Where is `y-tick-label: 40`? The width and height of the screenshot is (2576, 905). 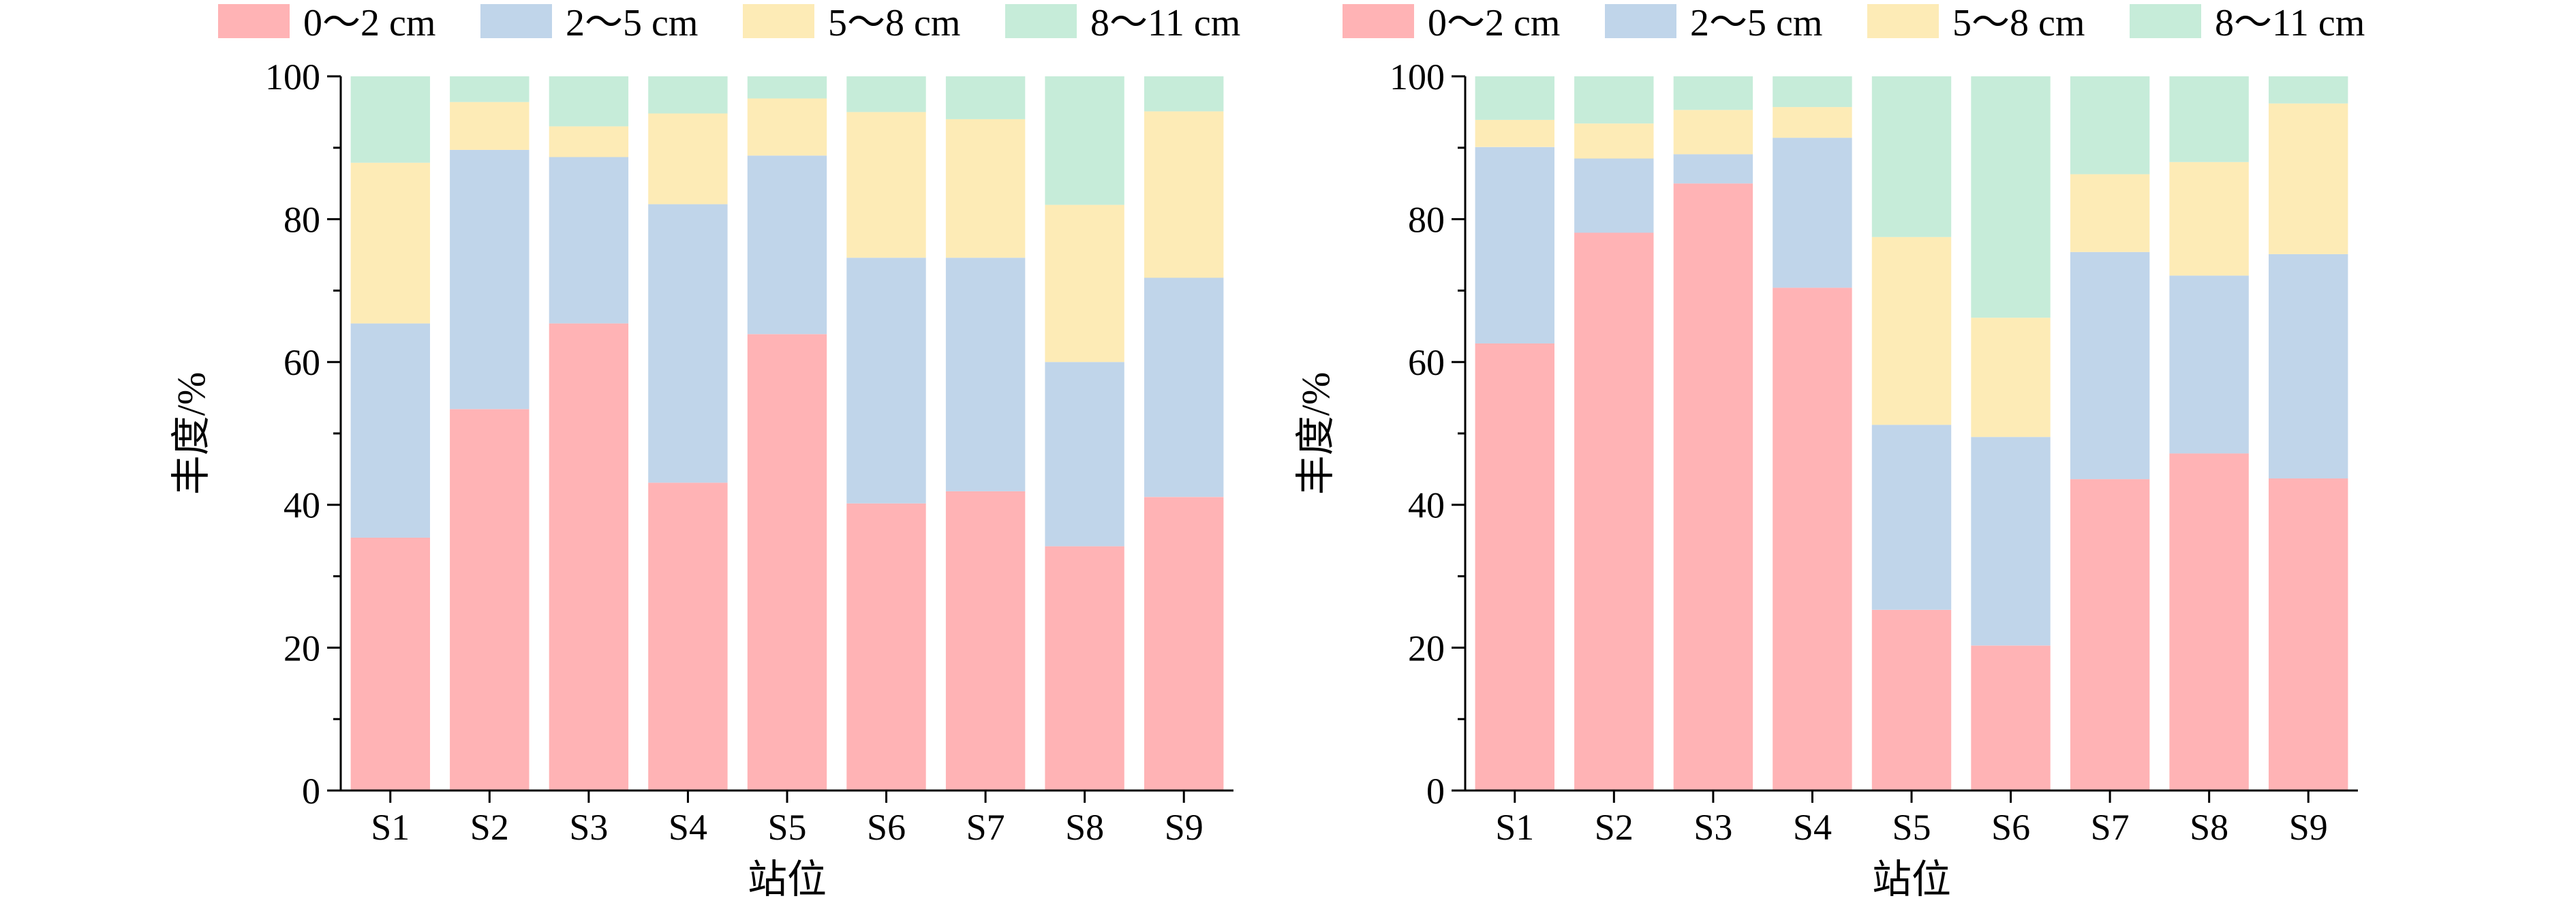 y-tick-label: 40 is located at coordinates (1426, 506).